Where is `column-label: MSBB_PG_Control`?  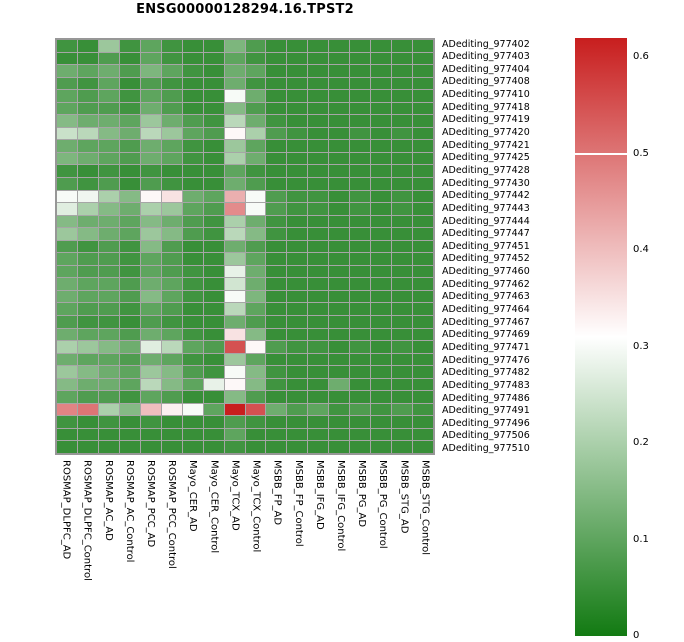 column-label: MSBB_PG_Control is located at coordinates (383, 504).